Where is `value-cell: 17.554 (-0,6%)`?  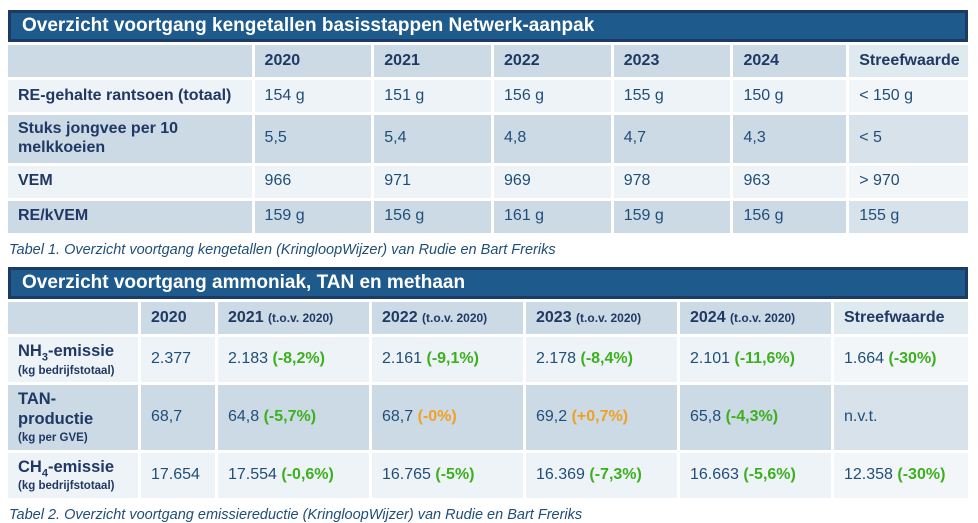
value-cell: 17.554 (-0,6%) is located at coordinates (293, 475).